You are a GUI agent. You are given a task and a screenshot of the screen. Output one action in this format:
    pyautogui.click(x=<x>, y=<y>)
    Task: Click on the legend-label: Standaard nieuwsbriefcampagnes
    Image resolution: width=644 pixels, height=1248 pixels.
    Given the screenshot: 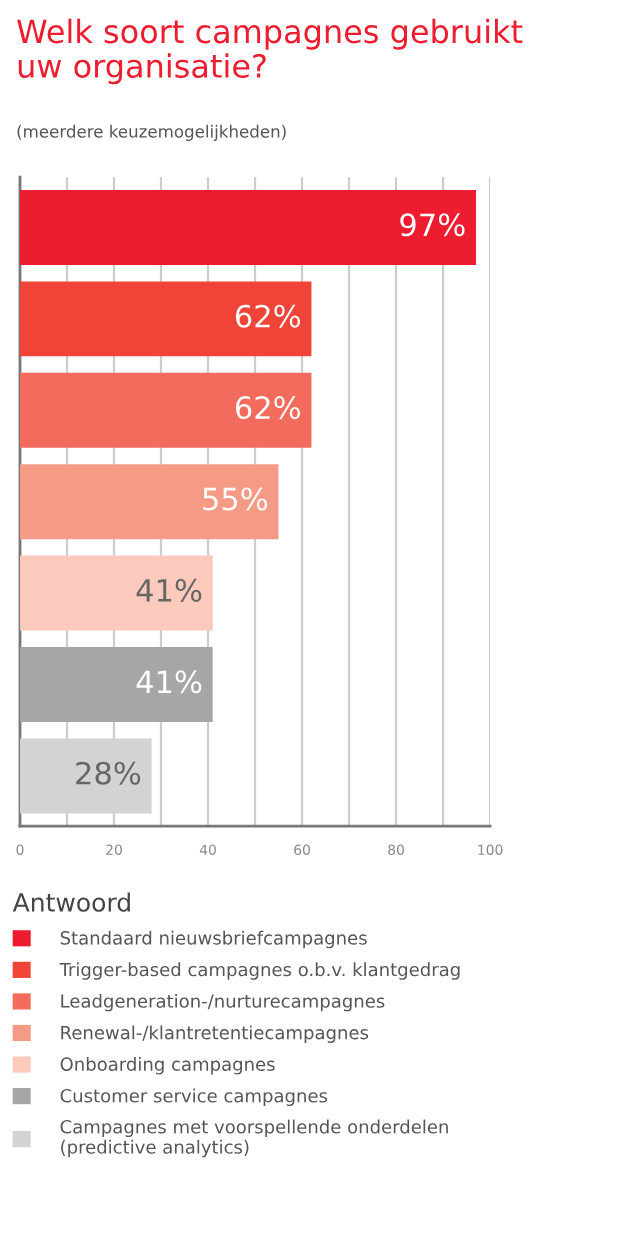 What is the action you would take?
    pyautogui.click(x=213, y=939)
    